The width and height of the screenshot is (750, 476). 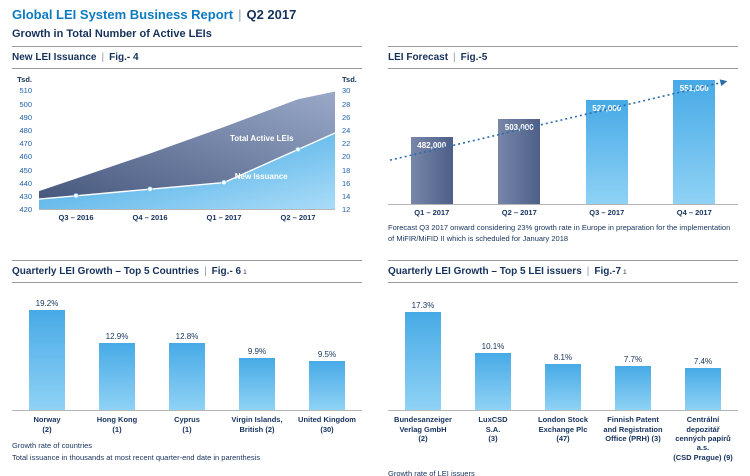 I want to click on x-axis-label: Q3 – 2017, so click(x=607, y=213).